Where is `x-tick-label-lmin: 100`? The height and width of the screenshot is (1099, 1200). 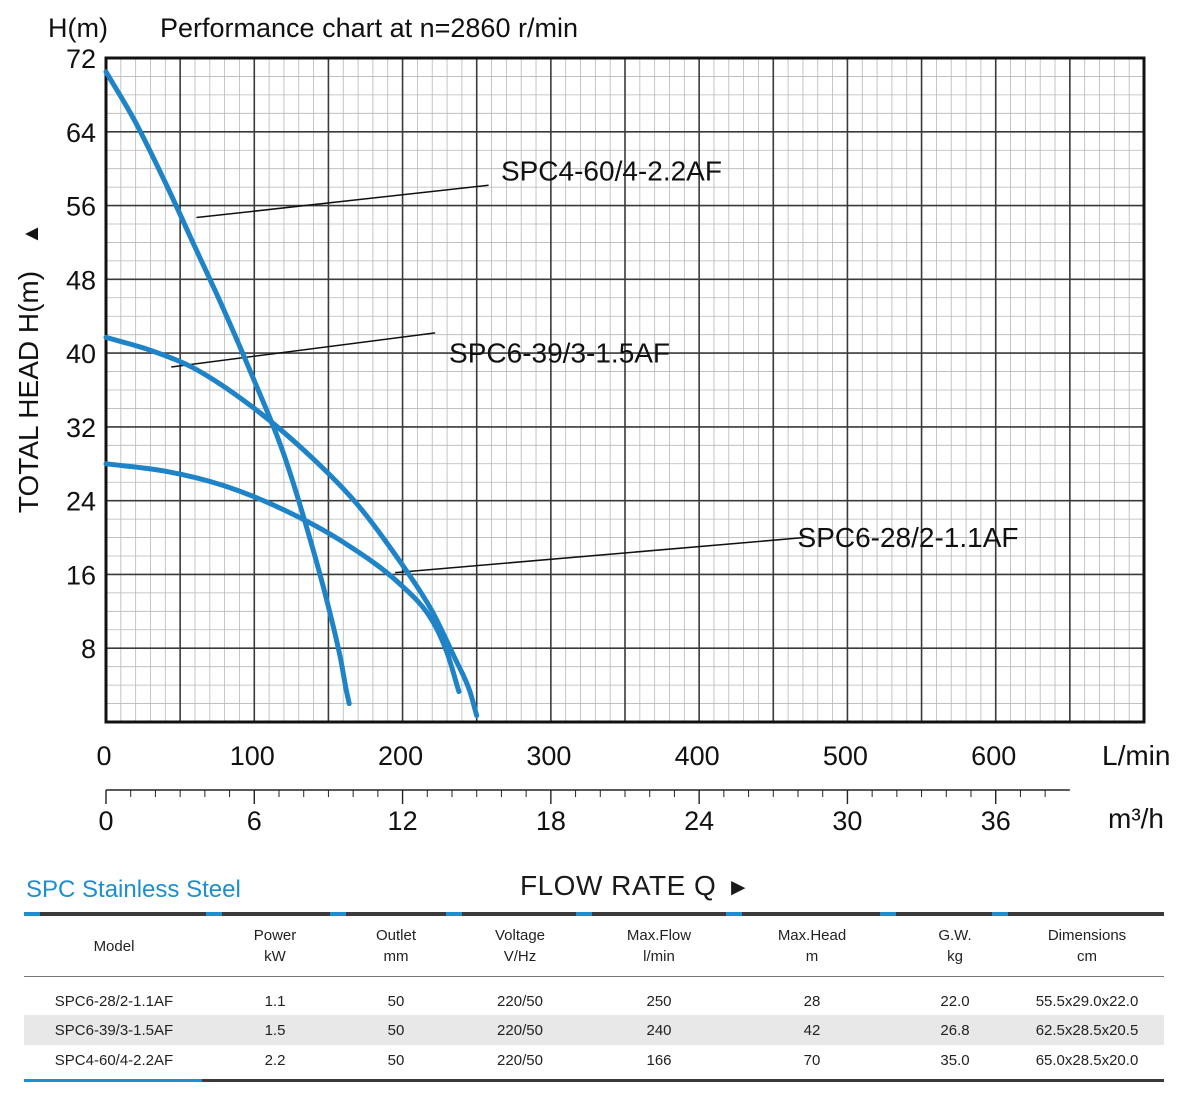 x-tick-label-lmin: 100 is located at coordinates (252, 756).